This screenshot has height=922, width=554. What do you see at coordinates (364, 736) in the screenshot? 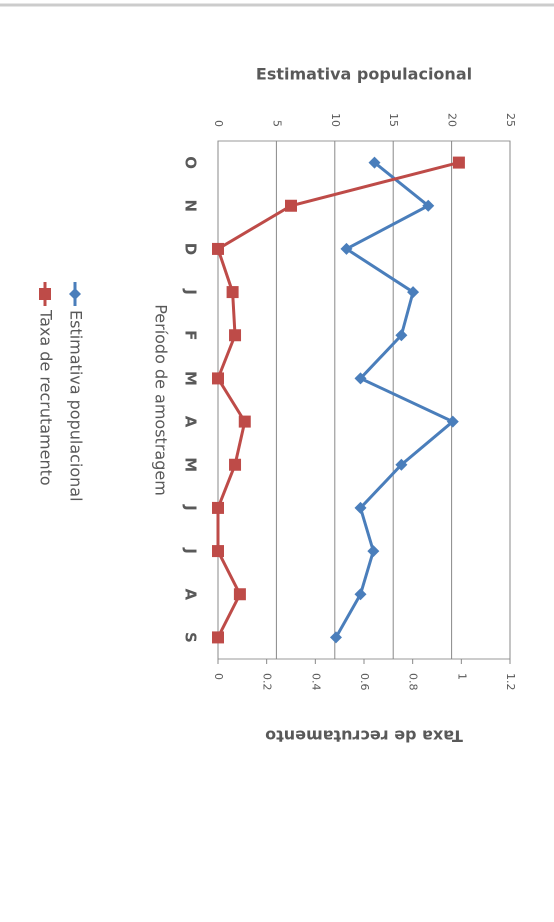
I see `y2-axis-title: Taxa de recrutamento` at bounding box center [364, 736].